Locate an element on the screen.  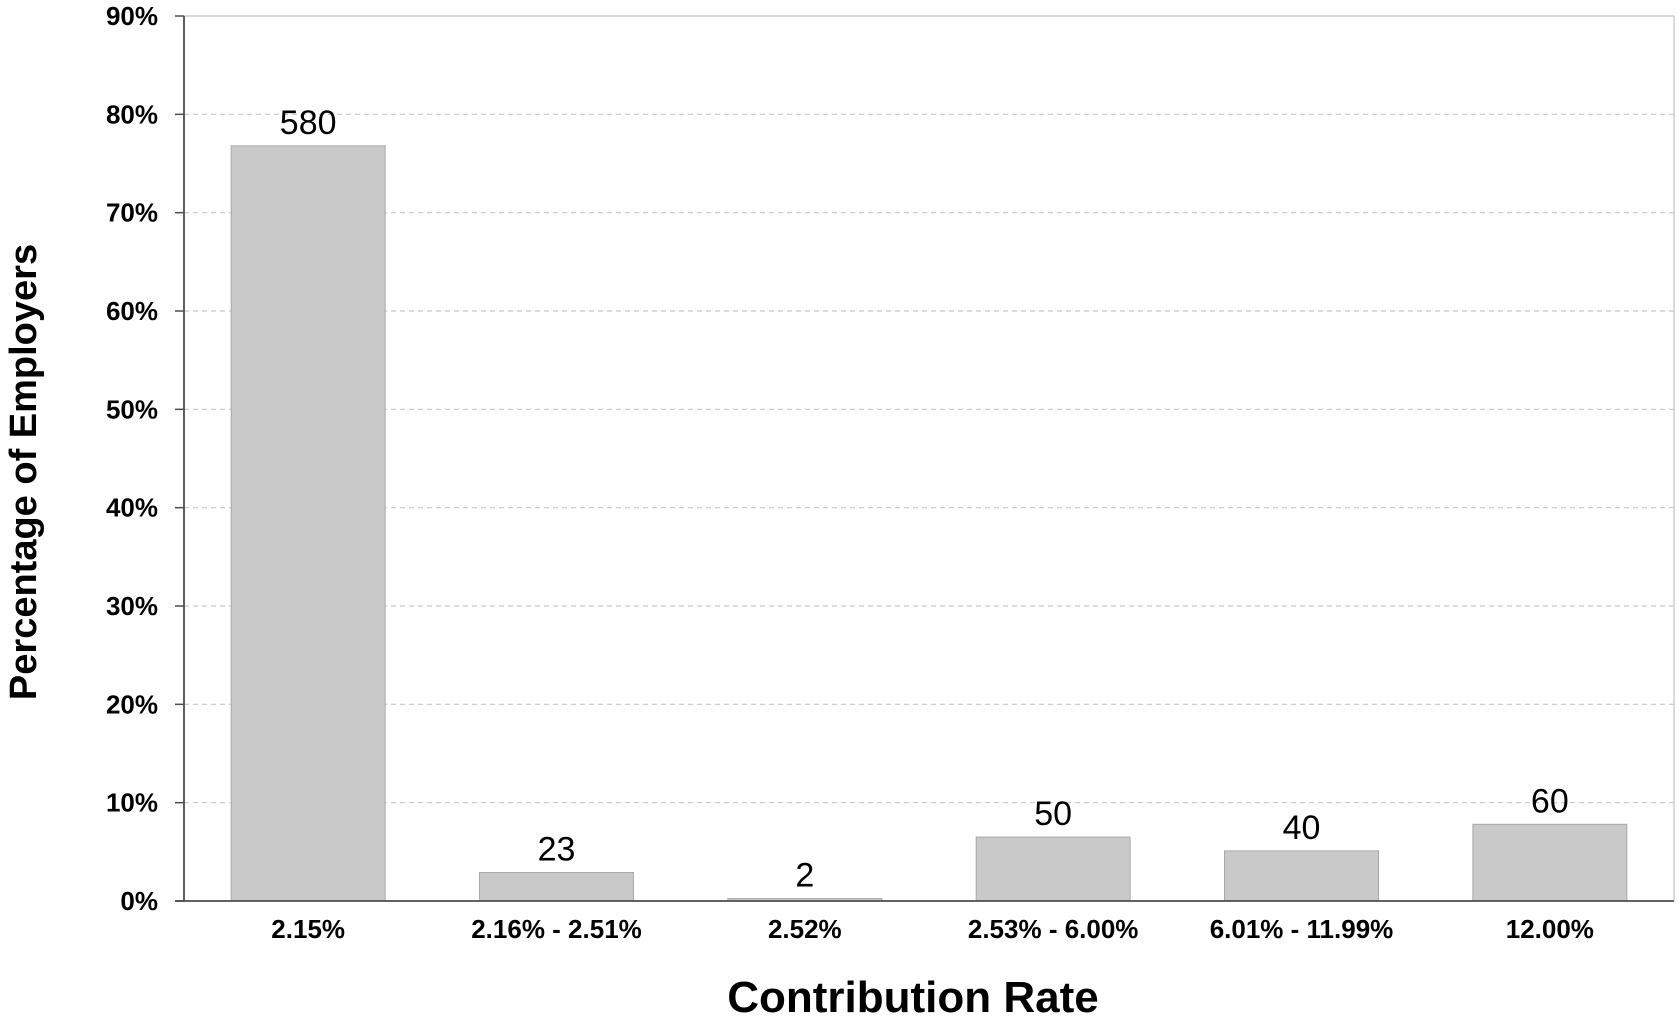
x-tick-label: 12.00% is located at coordinates (1550, 929).